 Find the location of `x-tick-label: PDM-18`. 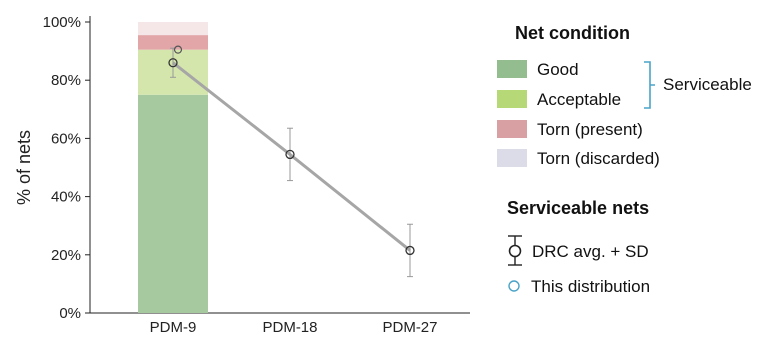

x-tick-label: PDM-18 is located at coordinates (289, 327).